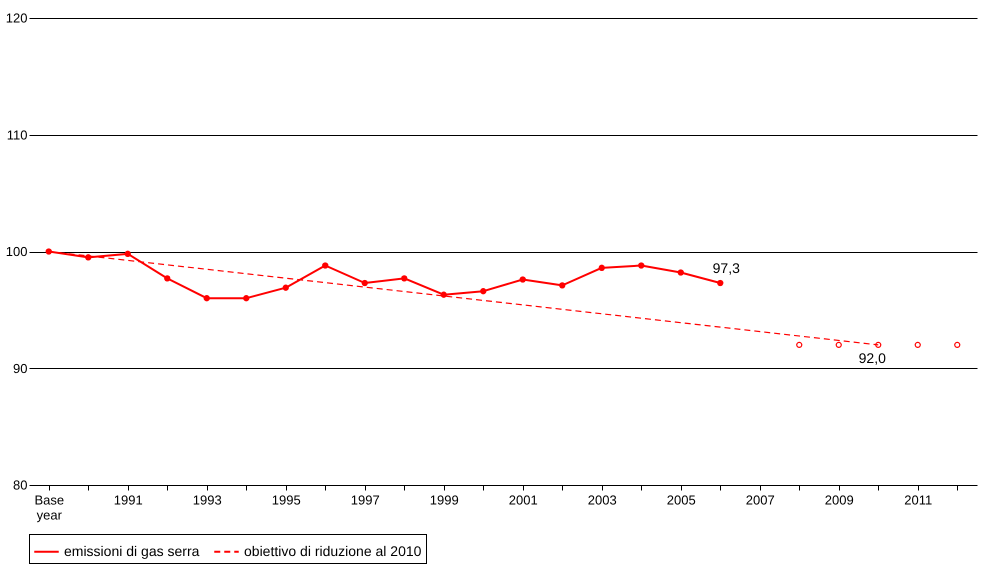 The image size is (982, 569). I want to click on x-tick-label: 2007, so click(760, 500).